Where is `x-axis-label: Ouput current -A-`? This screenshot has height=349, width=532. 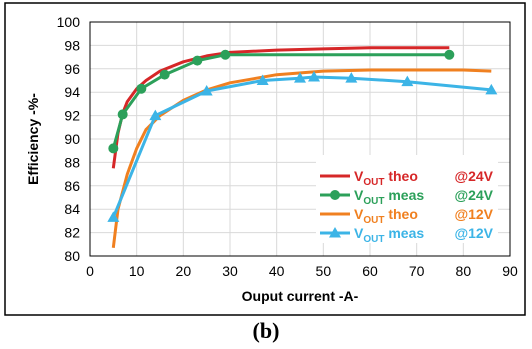
x-axis-label: Ouput current -A- is located at coordinates (300, 296).